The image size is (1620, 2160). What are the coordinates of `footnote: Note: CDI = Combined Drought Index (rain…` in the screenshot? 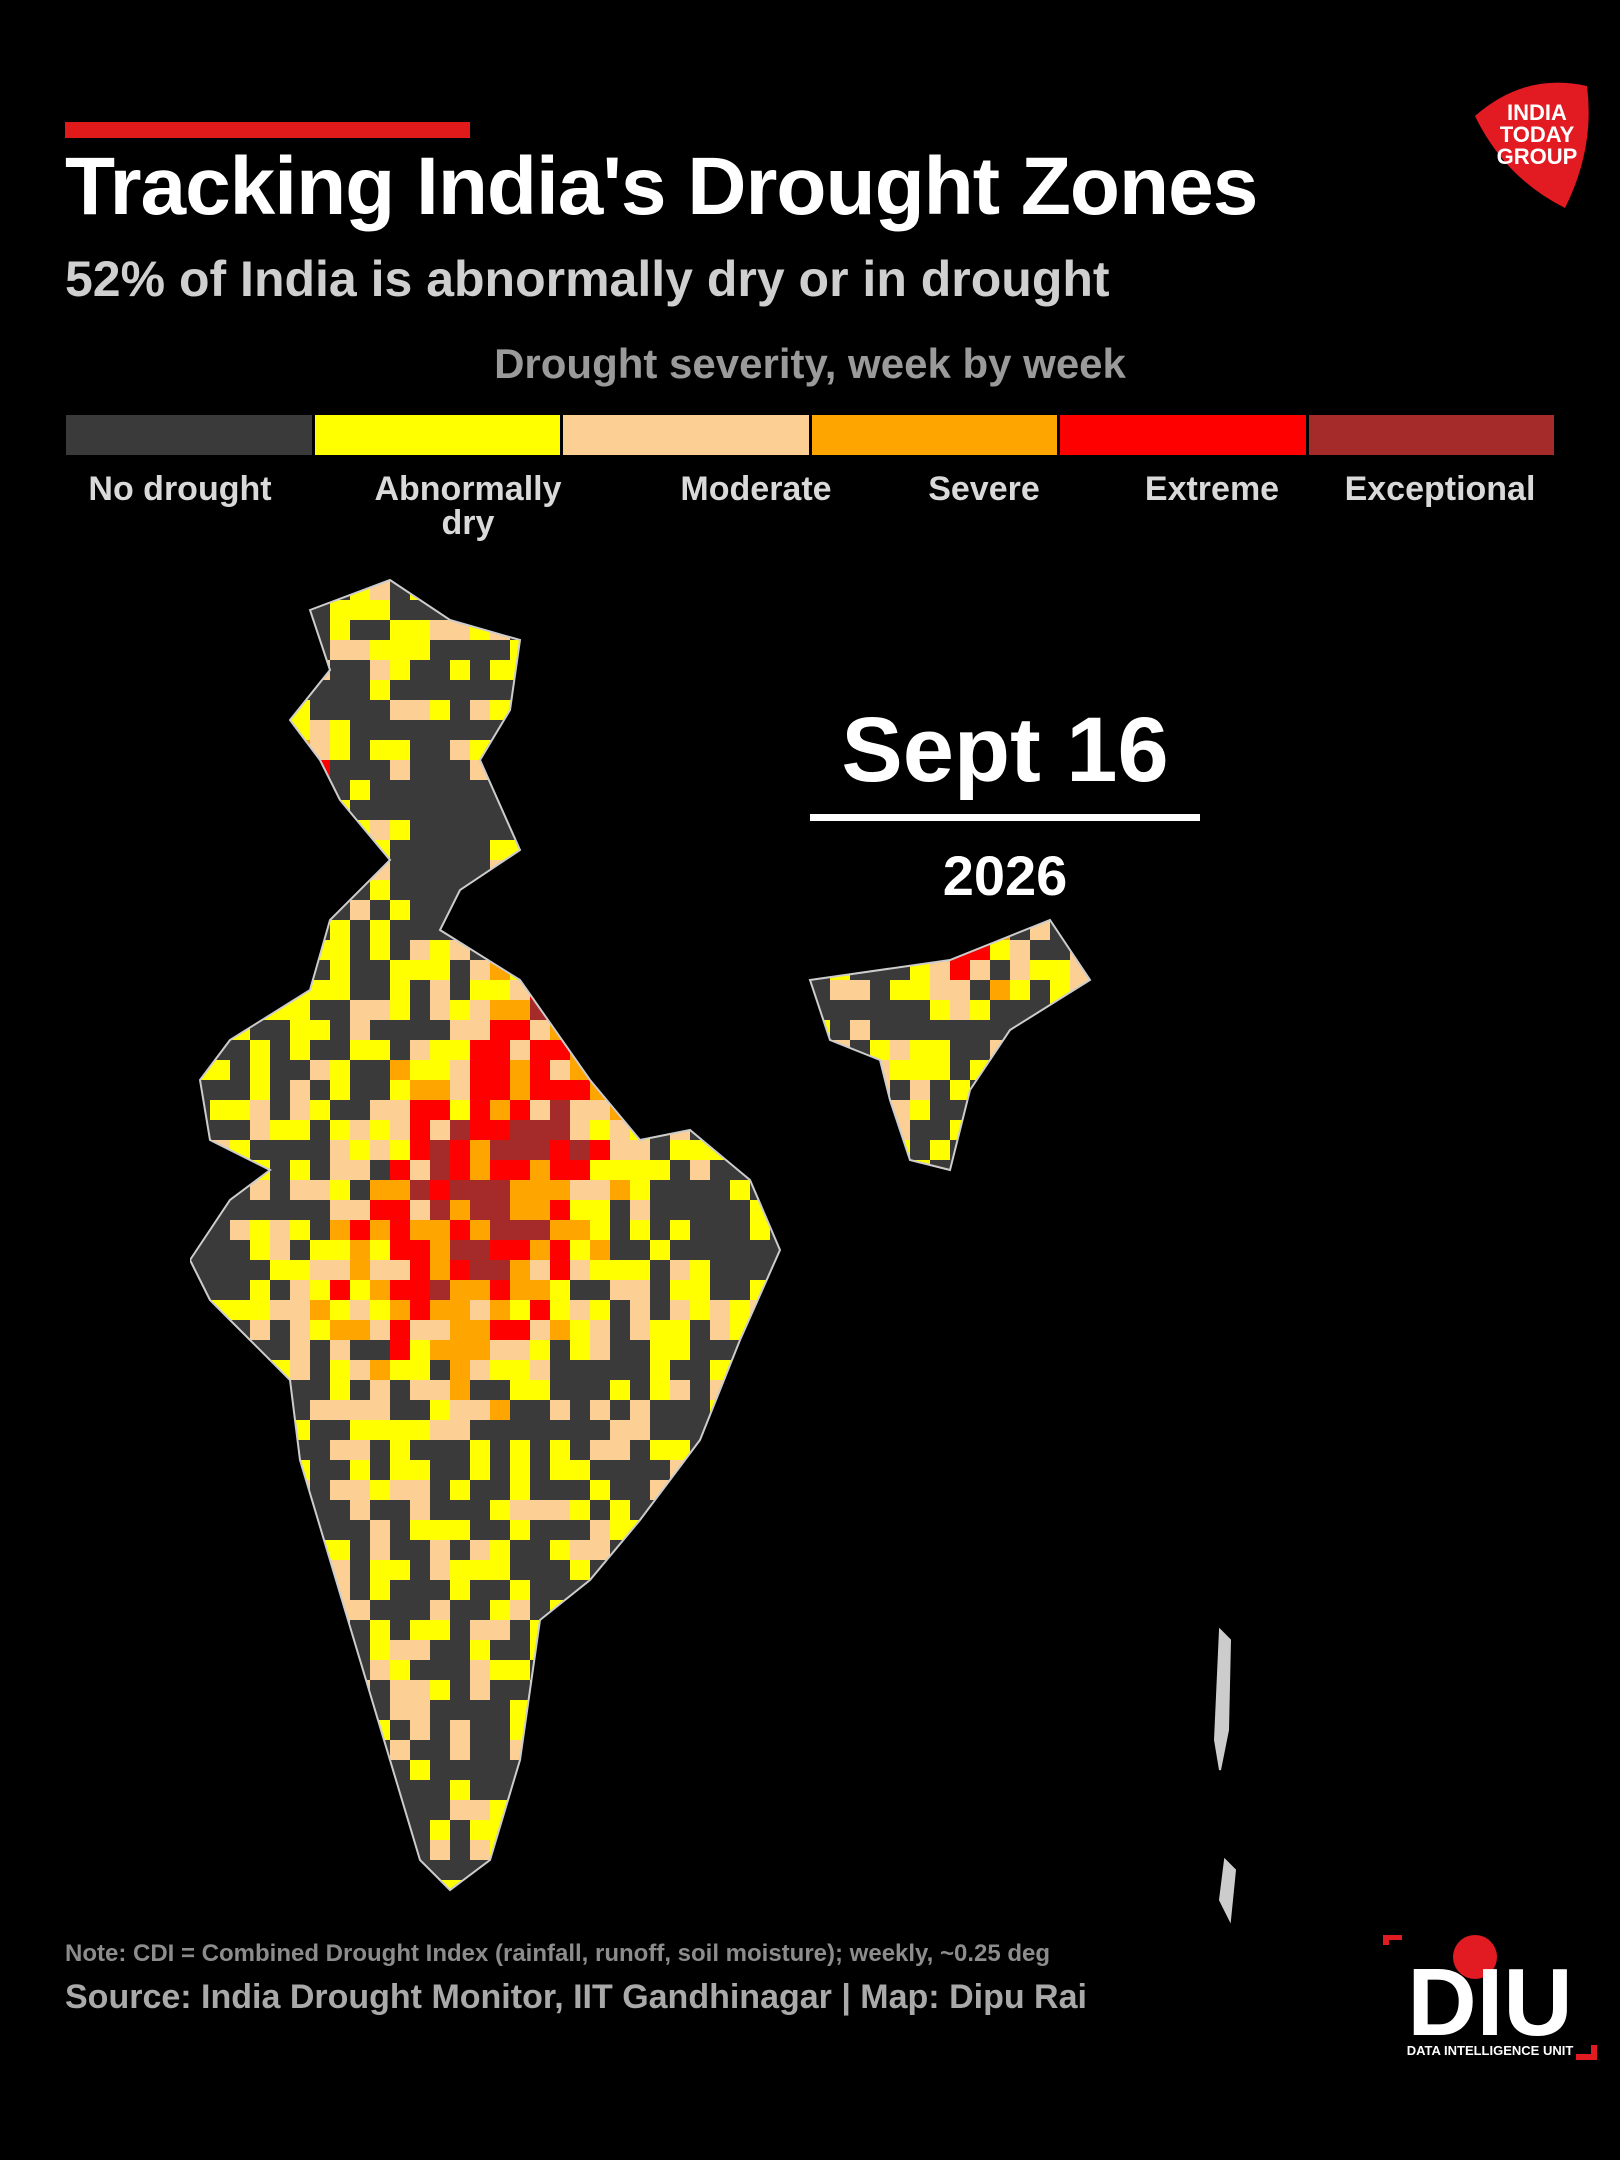 It's located at (558, 1953).